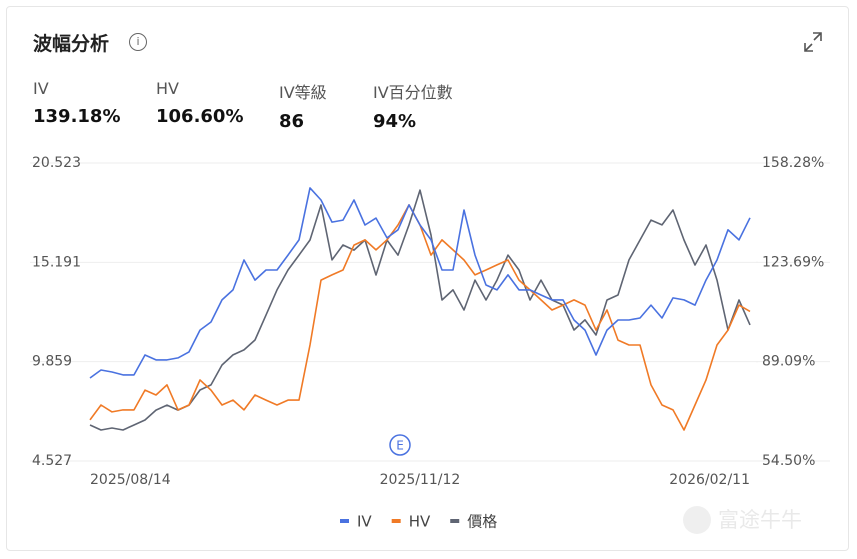 The height and width of the screenshot is (559, 857). Describe the element at coordinates (395, 121) in the screenshot. I see `stat-value: 94%` at that location.